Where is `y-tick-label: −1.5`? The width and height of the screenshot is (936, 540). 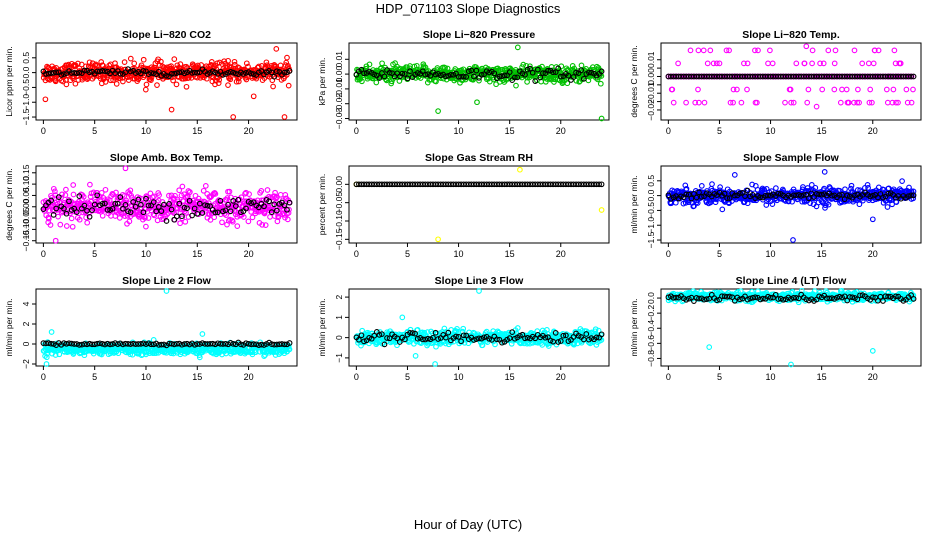 y-tick-label: −1.5 is located at coordinates (26, 116).